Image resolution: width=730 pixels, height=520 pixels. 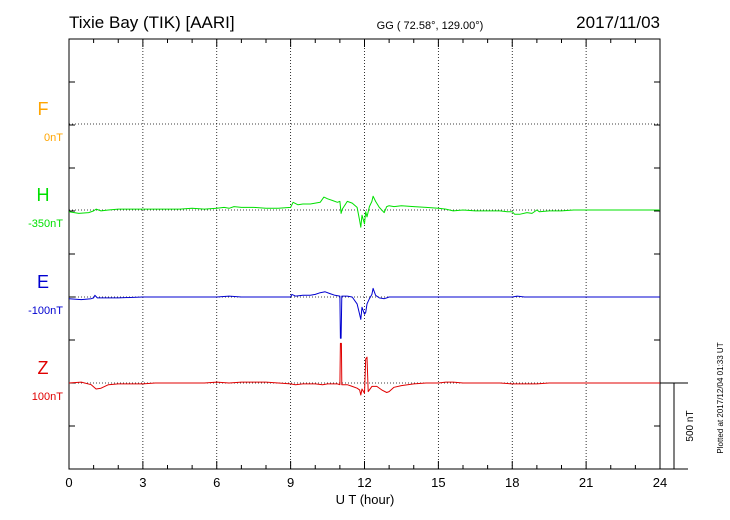 What do you see at coordinates (618, 22) in the screenshot?
I see `date-label: 2017/11/03` at bounding box center [618, 22].